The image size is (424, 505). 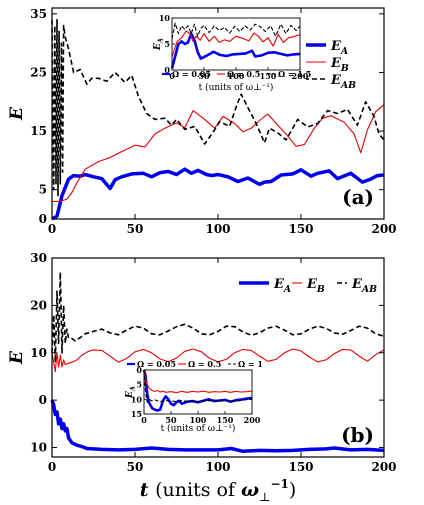 I want to click on x-axis-label-part-0: t, so click(x=147, y=490).